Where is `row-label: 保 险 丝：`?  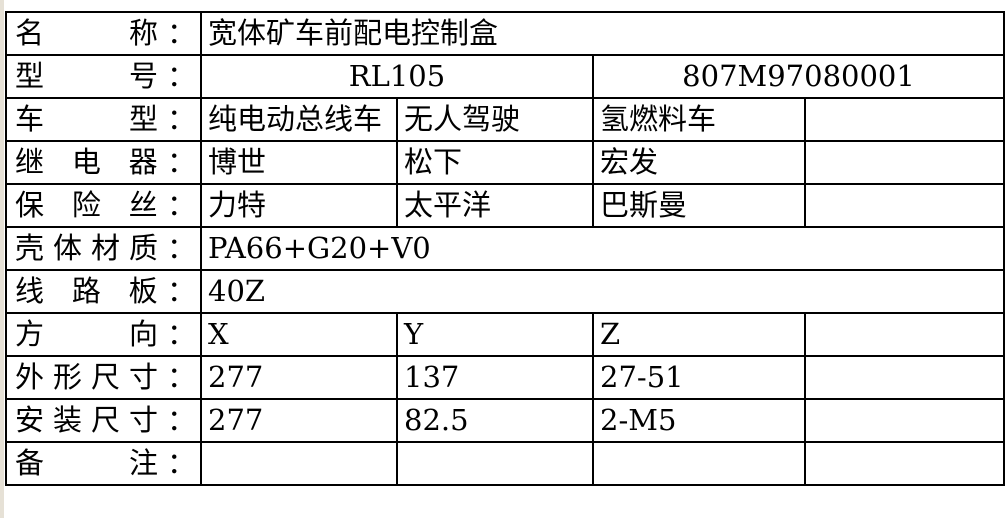
row-label: 保 险 丝： is located at coordinates (103, 205).